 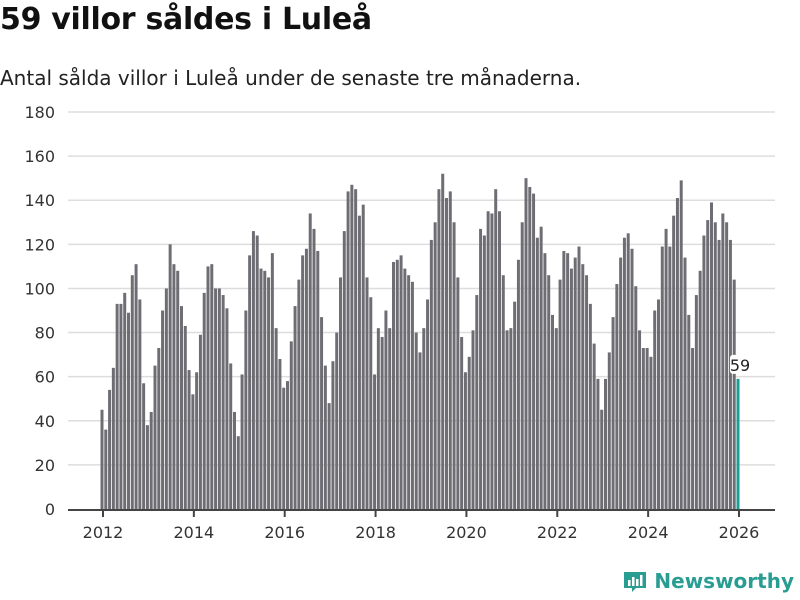 What do you see at coordinates (284, 532) in the screenshot?
I see `x-tick-label: 2016` at bounding box center [284, 532].